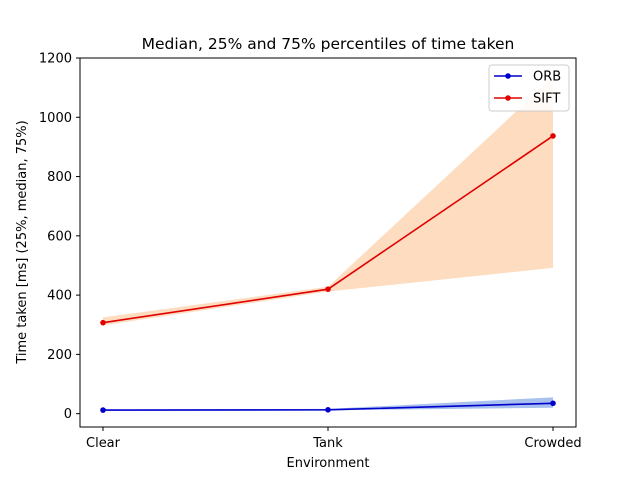 Image resolution: width=640 pixels, height=480 pixels. What do you see at coordinates (552, 443) in the screenshot?
I see `x-tick-label: Crowded` at bounding box center [552, 443].